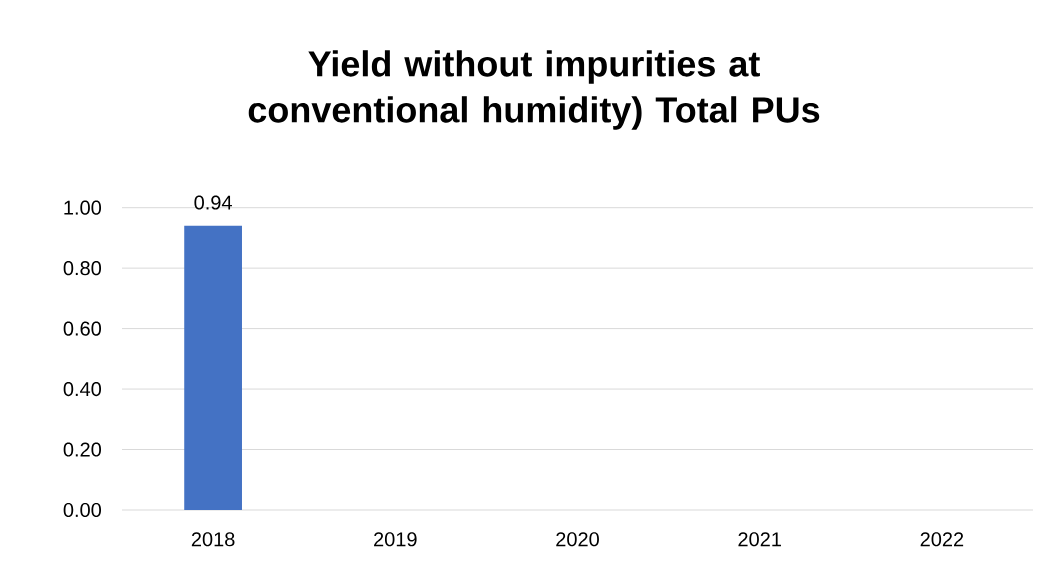 This screenshot has width=1053, height=569. What do you see at coordinates (942, 539) in the screenshot?
I see `x-tick-label: 2022` at bounding box center [942, 539].